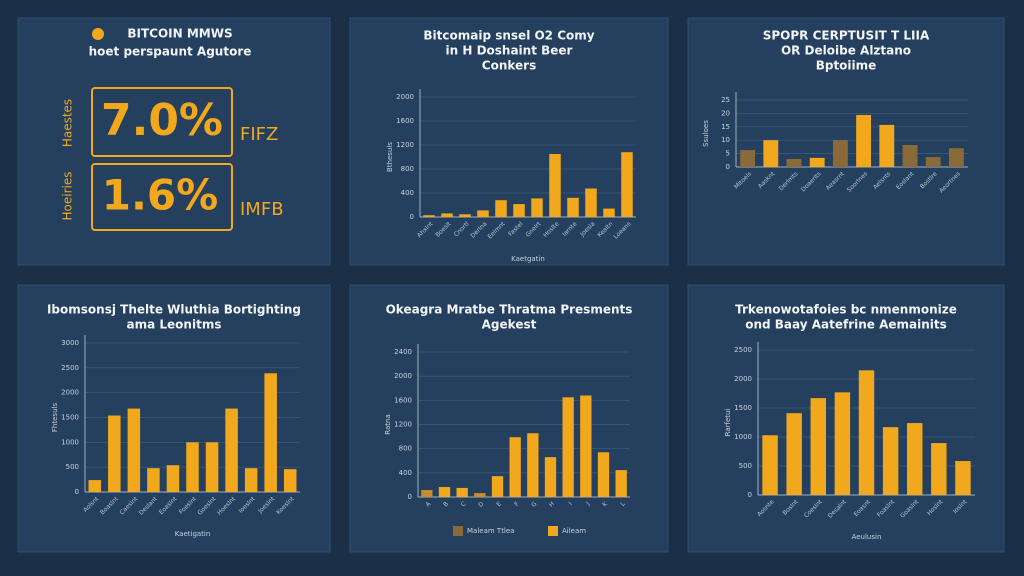  What do you see at coordinates (706, 133) in the screenshot?
I see `y-axis-label: Ssuloes` at bounding box center [706, 133].